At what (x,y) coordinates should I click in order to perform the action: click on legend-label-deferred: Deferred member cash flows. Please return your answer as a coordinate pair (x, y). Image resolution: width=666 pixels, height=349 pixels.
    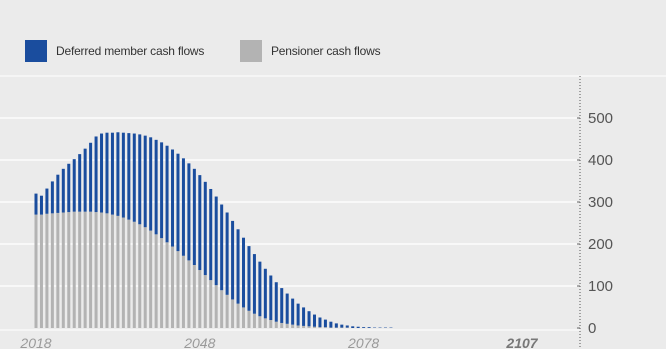
    Looking at the image, I should click on (130, 51).